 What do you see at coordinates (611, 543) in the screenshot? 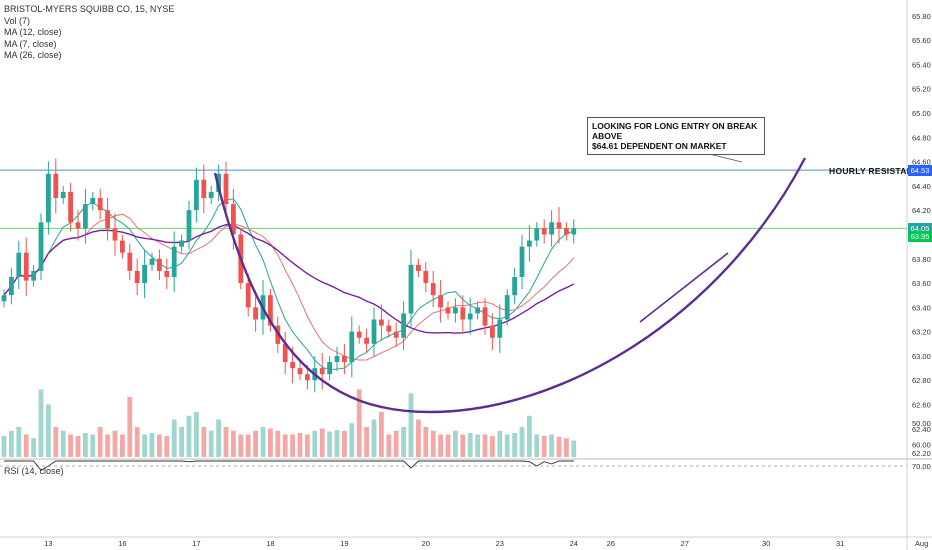
I see `x-tick-label: 26` at bounding box center [611, 543].